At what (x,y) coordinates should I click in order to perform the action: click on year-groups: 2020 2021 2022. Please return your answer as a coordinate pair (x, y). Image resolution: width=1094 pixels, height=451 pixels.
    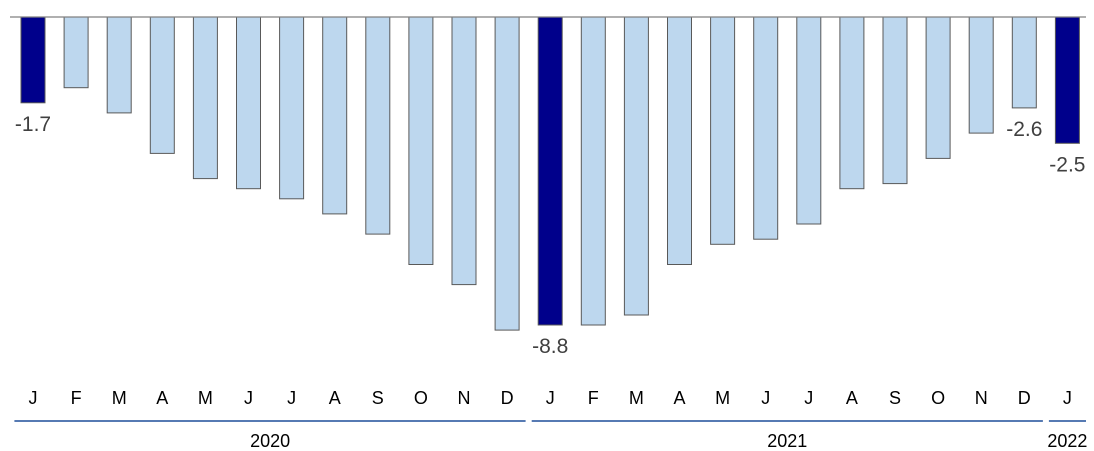
    Looking at the image, I should click on (550, 435).